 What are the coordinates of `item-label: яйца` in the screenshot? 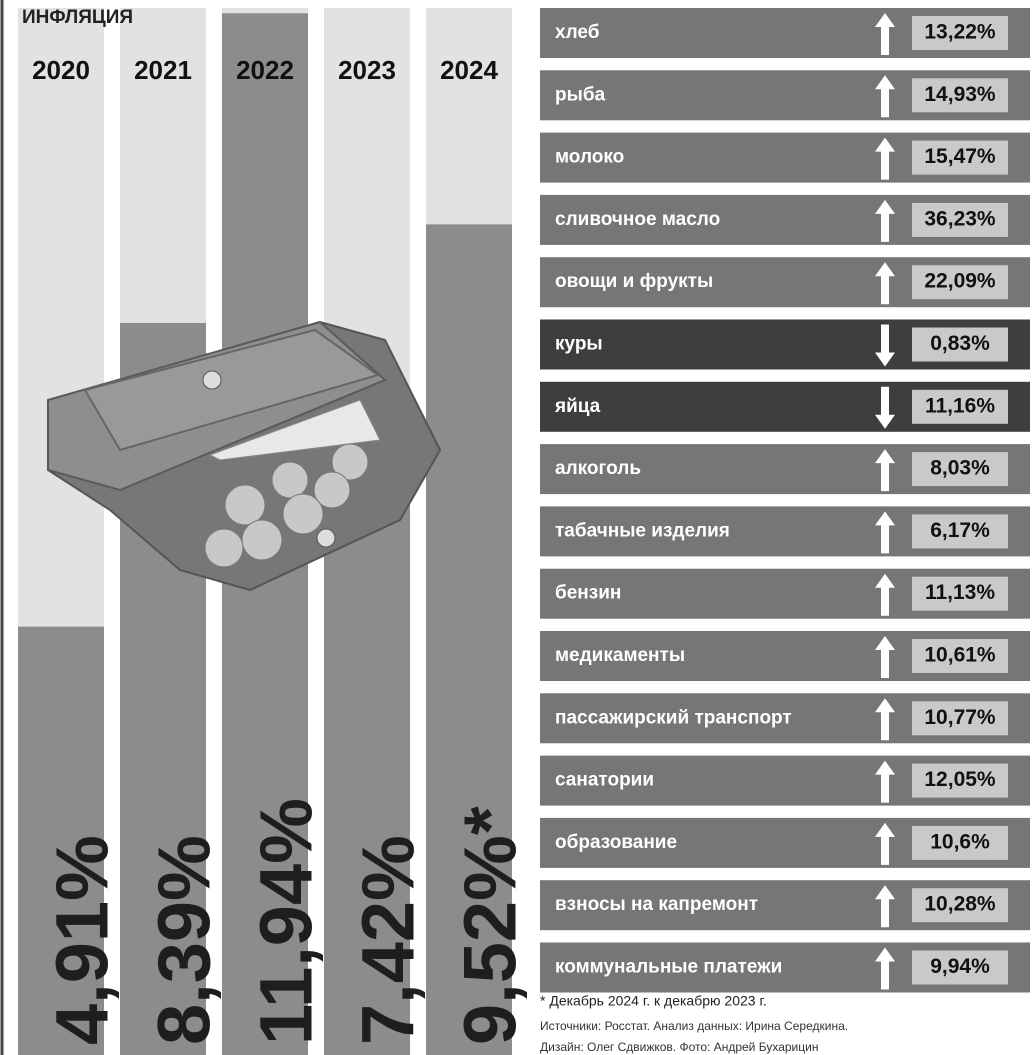 It's located at (577, 406).